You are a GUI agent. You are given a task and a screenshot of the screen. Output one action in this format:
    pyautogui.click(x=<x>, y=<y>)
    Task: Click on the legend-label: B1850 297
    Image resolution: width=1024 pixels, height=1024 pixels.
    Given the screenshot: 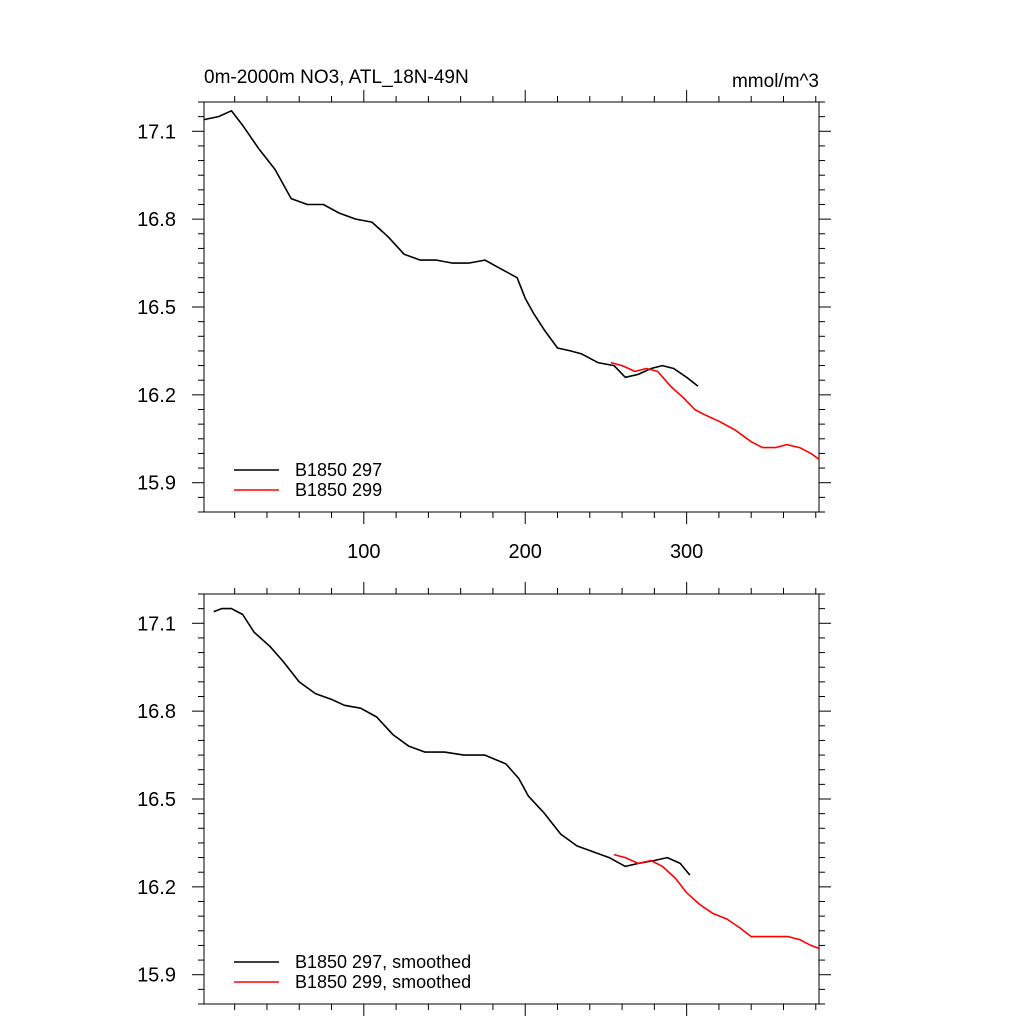 What is the action you would take?
    pyautogui.click(x=338, y=470)
    